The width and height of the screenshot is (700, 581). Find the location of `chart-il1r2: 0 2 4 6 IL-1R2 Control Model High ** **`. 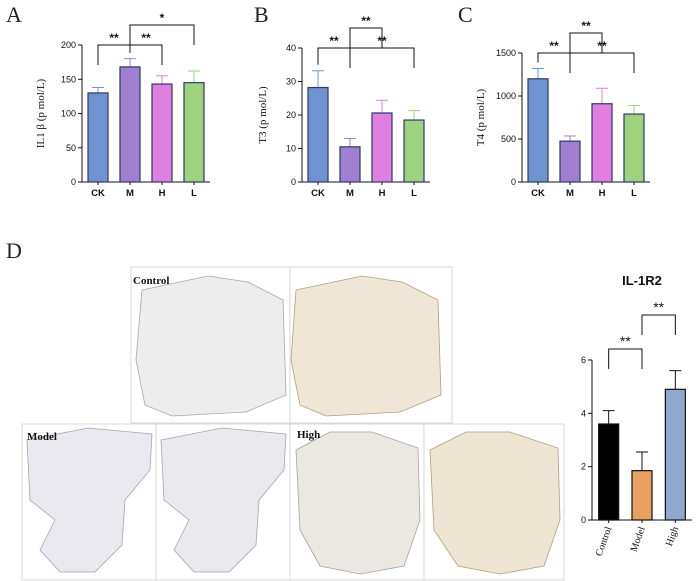

chart-il1r2: 0 2 4 6 IL-1R2 Control Model High ** ** is located at coordinates (636, 415).